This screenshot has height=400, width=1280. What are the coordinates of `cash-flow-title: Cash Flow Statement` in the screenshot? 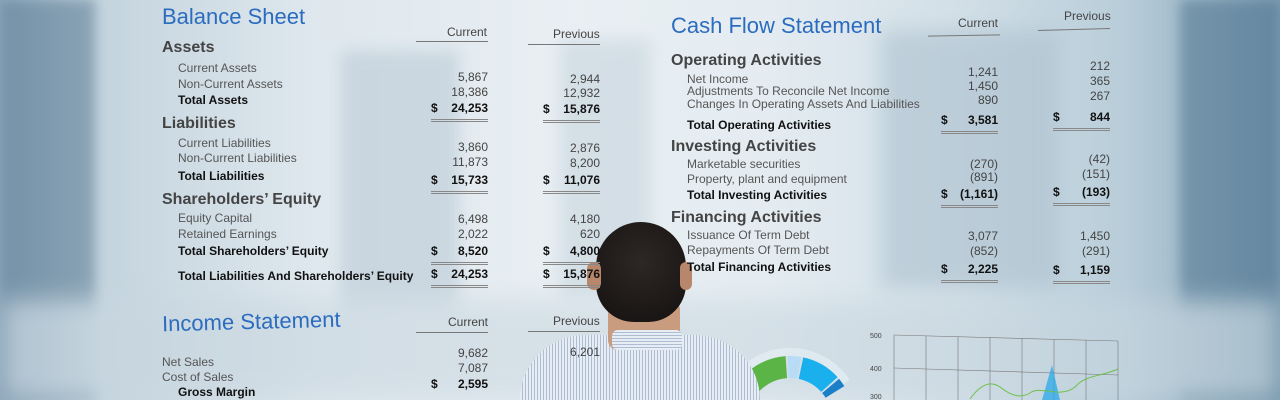 It's located at (776, 25).